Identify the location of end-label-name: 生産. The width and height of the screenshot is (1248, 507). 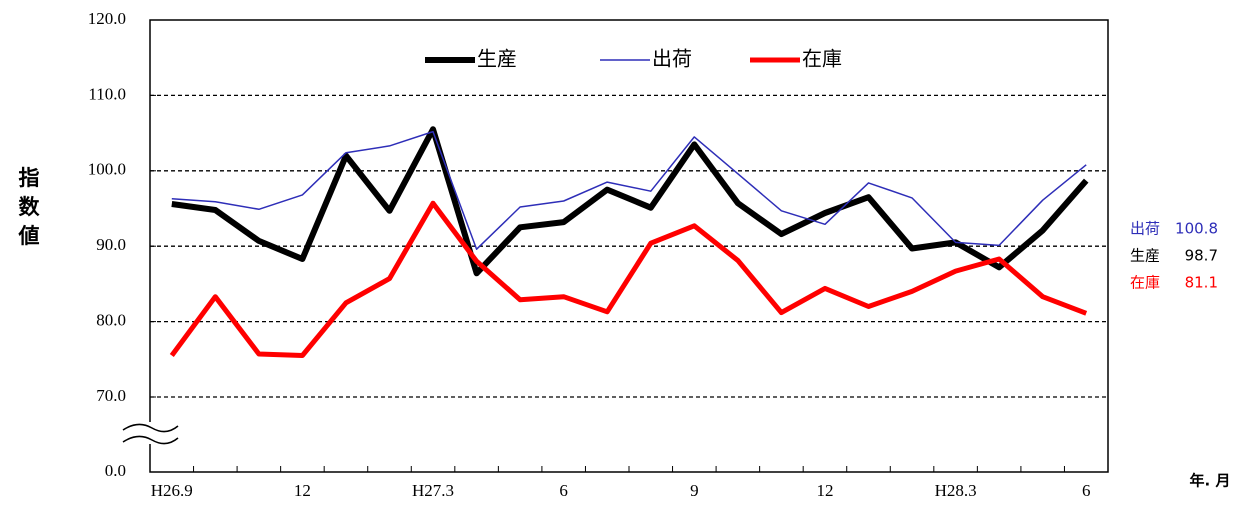
(1145, 256).